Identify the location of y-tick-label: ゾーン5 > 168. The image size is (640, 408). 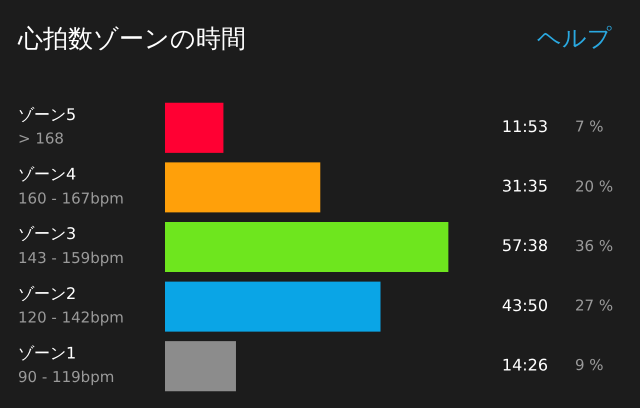
(47, 126).